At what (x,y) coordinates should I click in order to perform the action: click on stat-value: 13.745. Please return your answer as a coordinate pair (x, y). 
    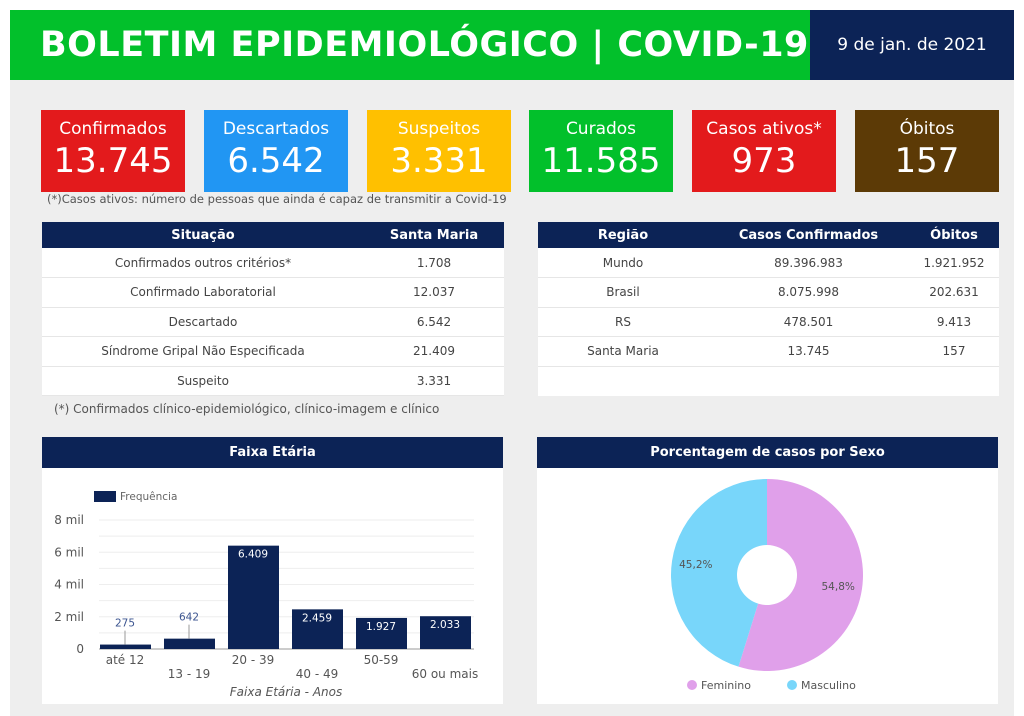
    Looking at the image, I should click on (113, 161).